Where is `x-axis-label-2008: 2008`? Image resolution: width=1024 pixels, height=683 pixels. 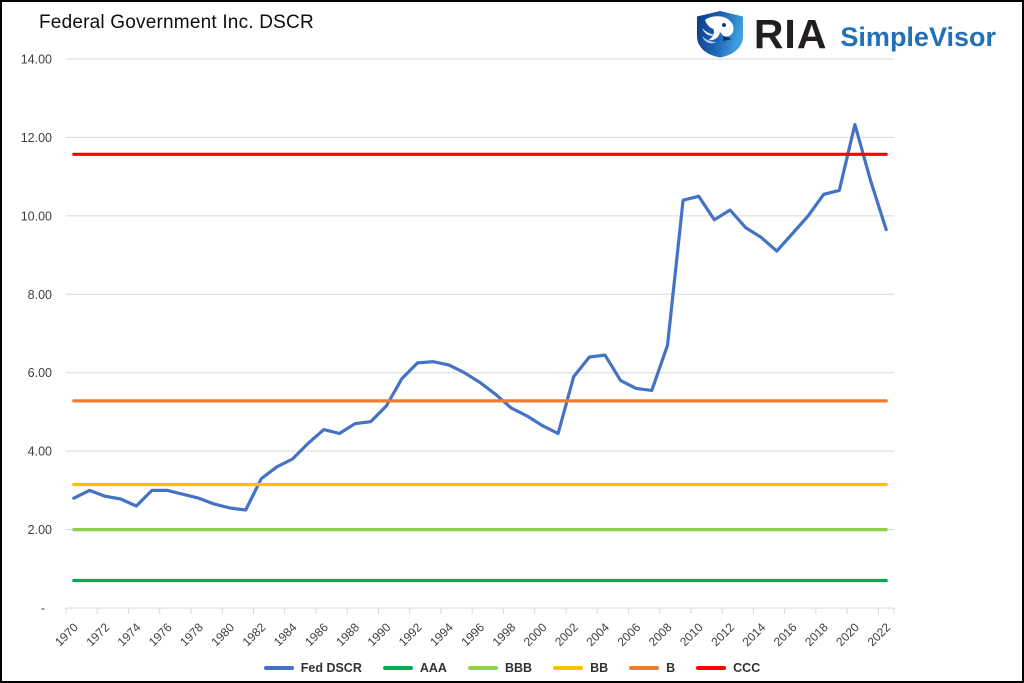 x-axis-label-2008: 2008 is located at coordinates (660, 634).